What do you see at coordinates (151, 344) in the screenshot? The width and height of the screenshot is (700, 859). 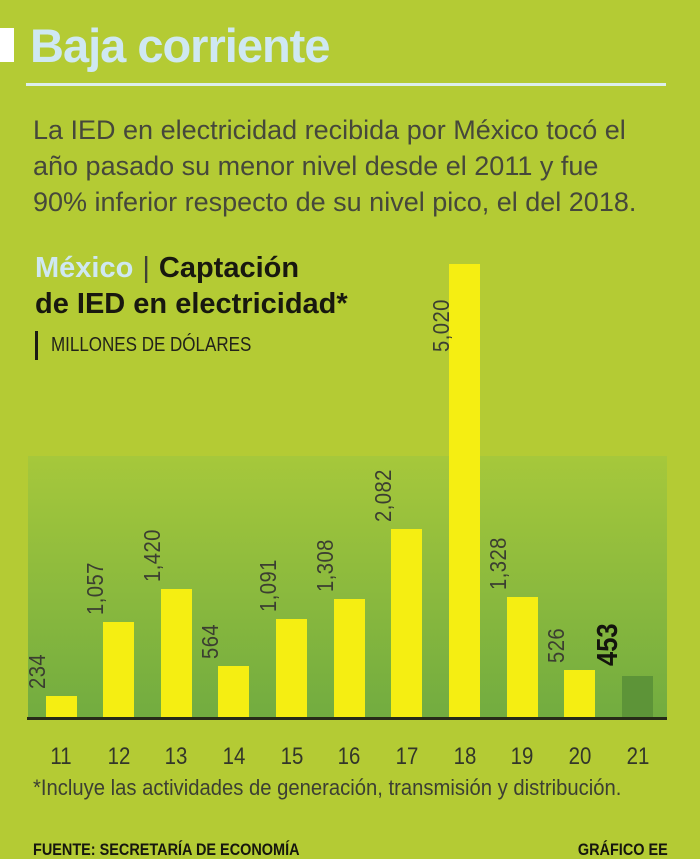 I see `units-label: MILLONES DE DÓLARES` at bounding box center [151, 344].